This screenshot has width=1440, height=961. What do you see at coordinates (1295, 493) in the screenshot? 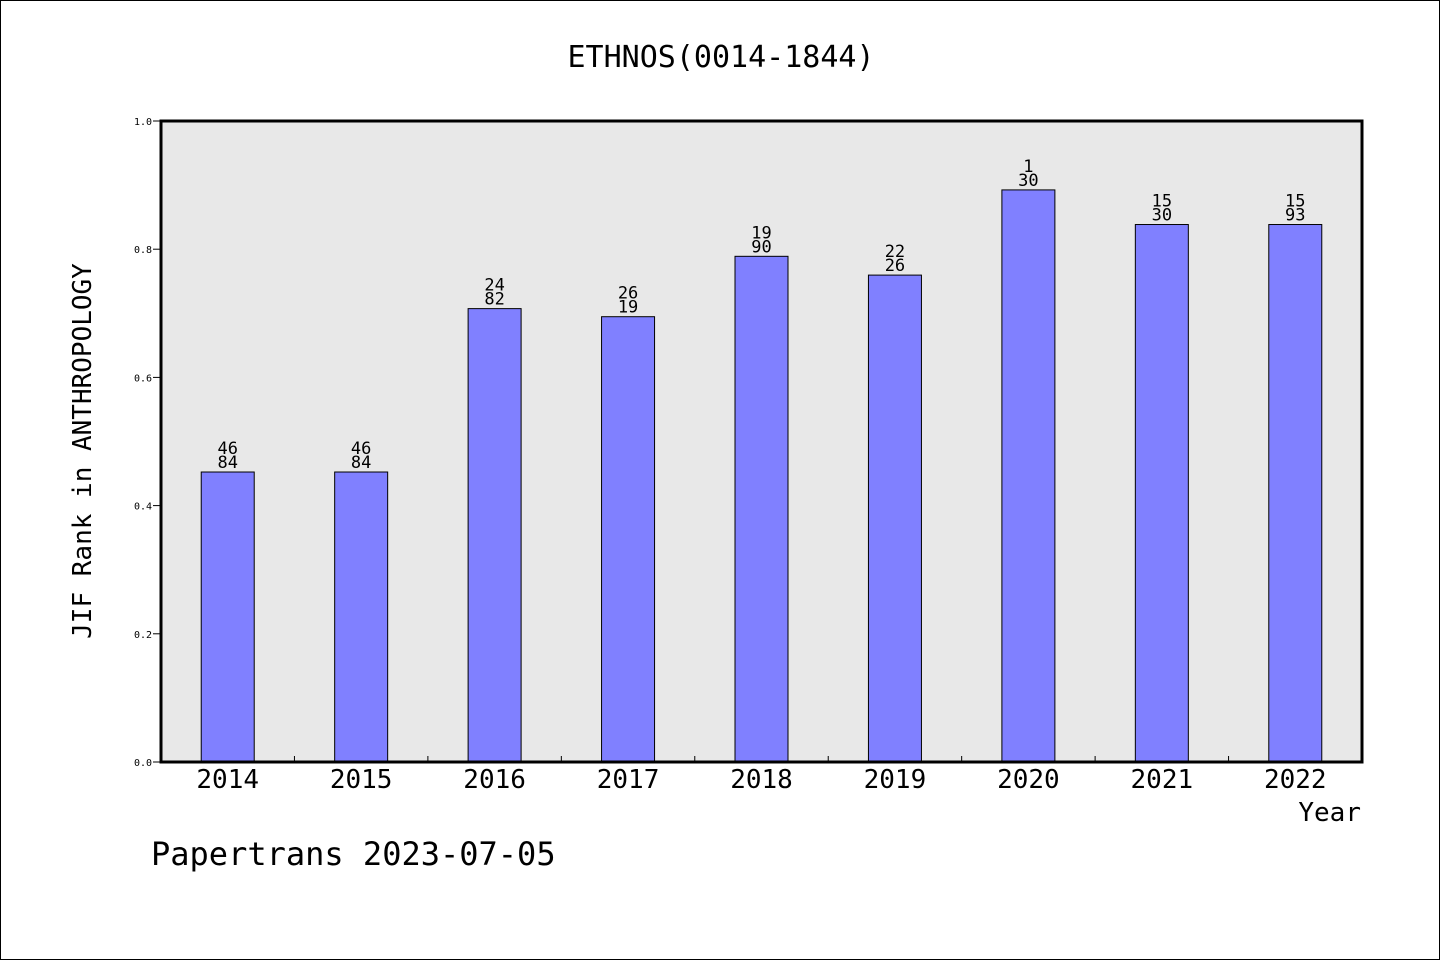
I see `bar-2022` at bounding box center [1295, 493].